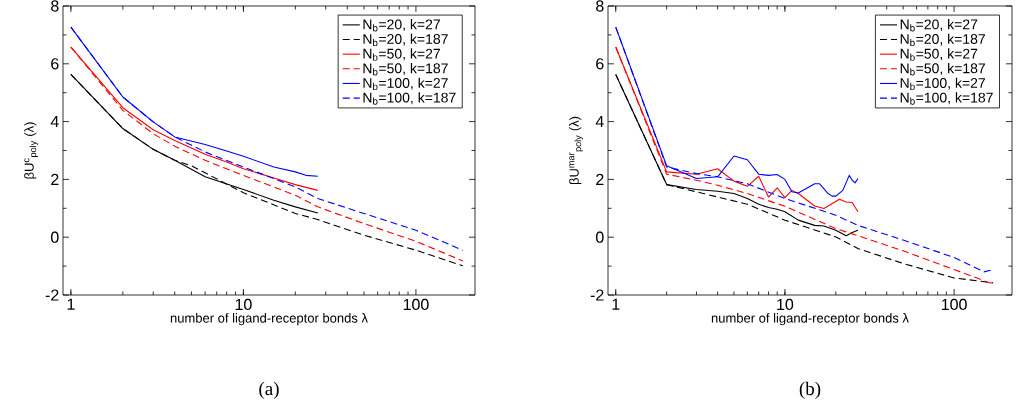 The height and width of the screenshot is (416, 1020). I want to click on text: (a), so click(269, 390).